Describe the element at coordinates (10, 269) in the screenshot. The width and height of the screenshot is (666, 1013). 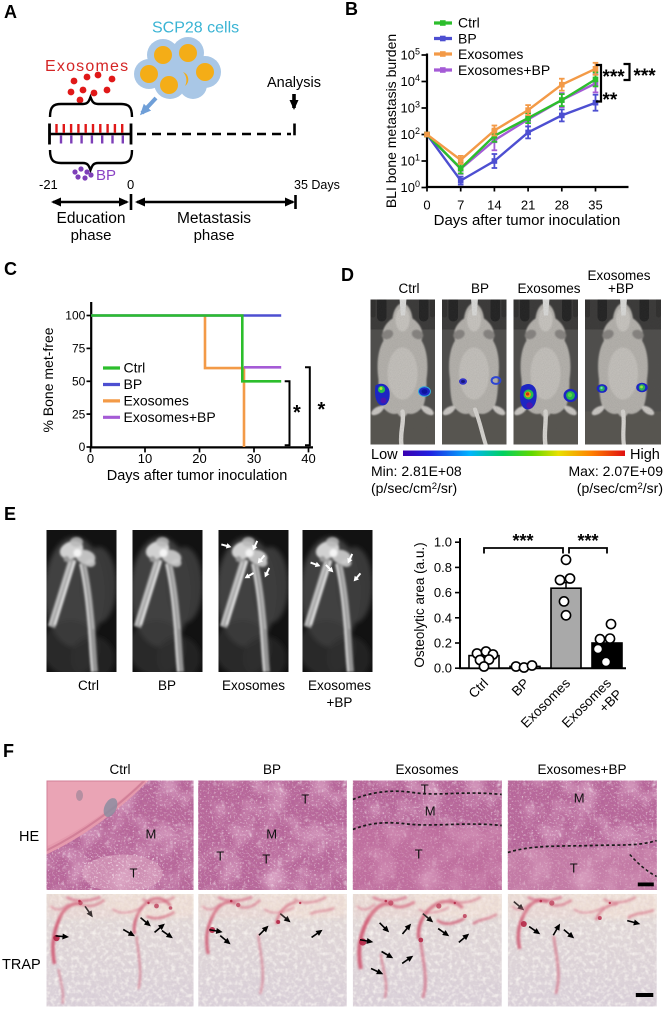
I see `svg-text: C` at that location.